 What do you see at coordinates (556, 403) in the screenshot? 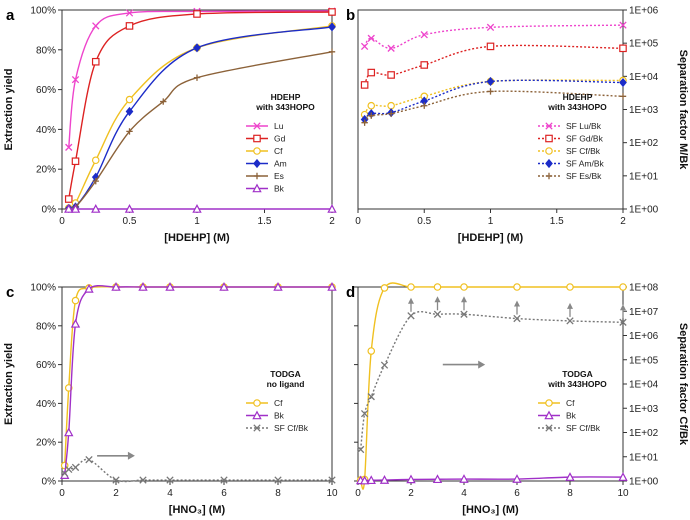
I see `legend-item: Cf` at bounding box center [556, 403].